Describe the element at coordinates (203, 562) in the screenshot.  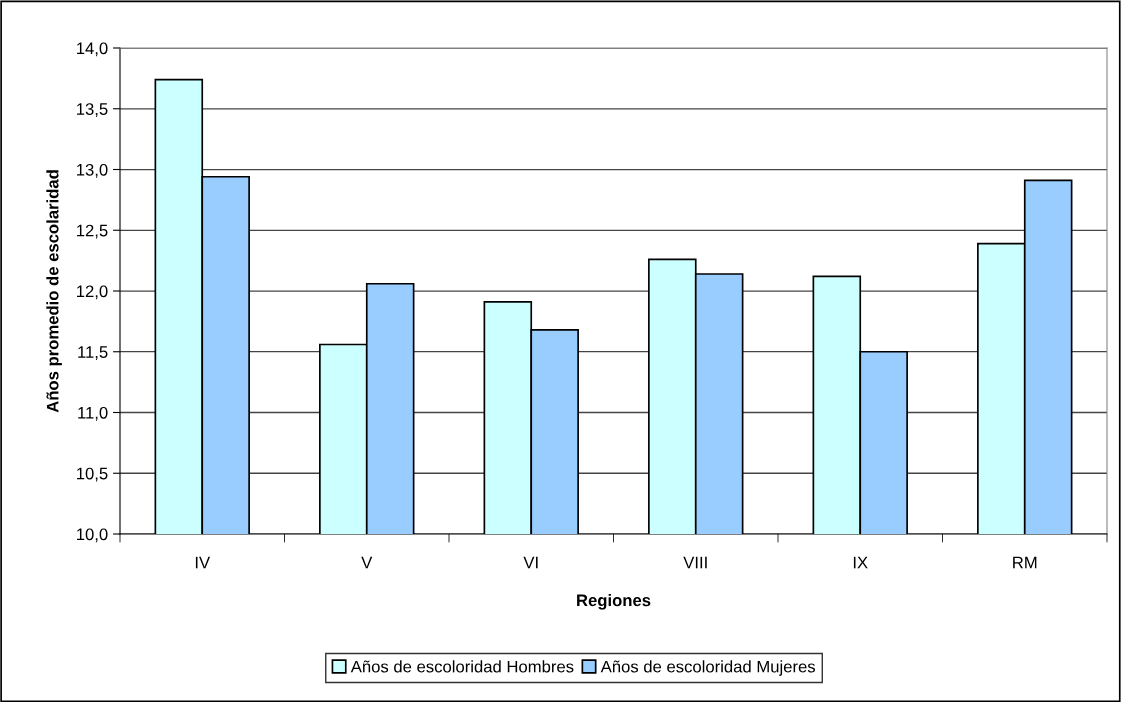
I see `x-tick-label: IV` at that location.